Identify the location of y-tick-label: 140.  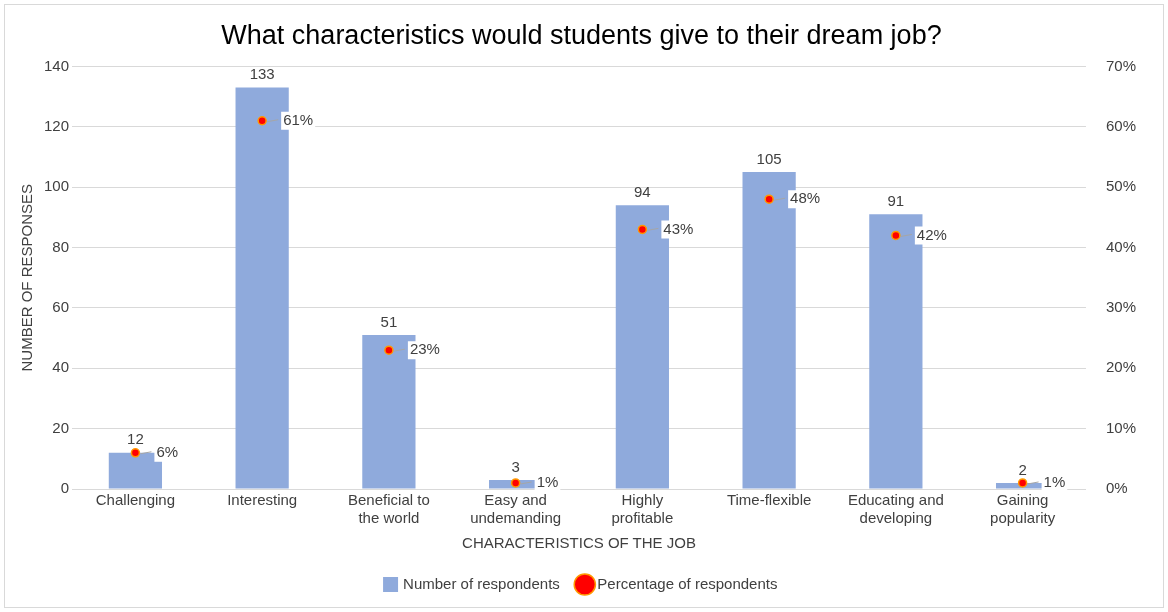
(57, 65).